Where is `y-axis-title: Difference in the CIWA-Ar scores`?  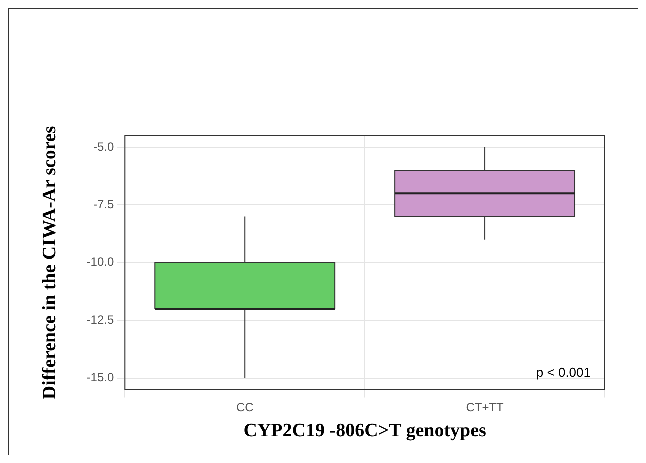
y-axis-title: Difference in the CIWA-Ar scores is located at coordinates (49, 263).